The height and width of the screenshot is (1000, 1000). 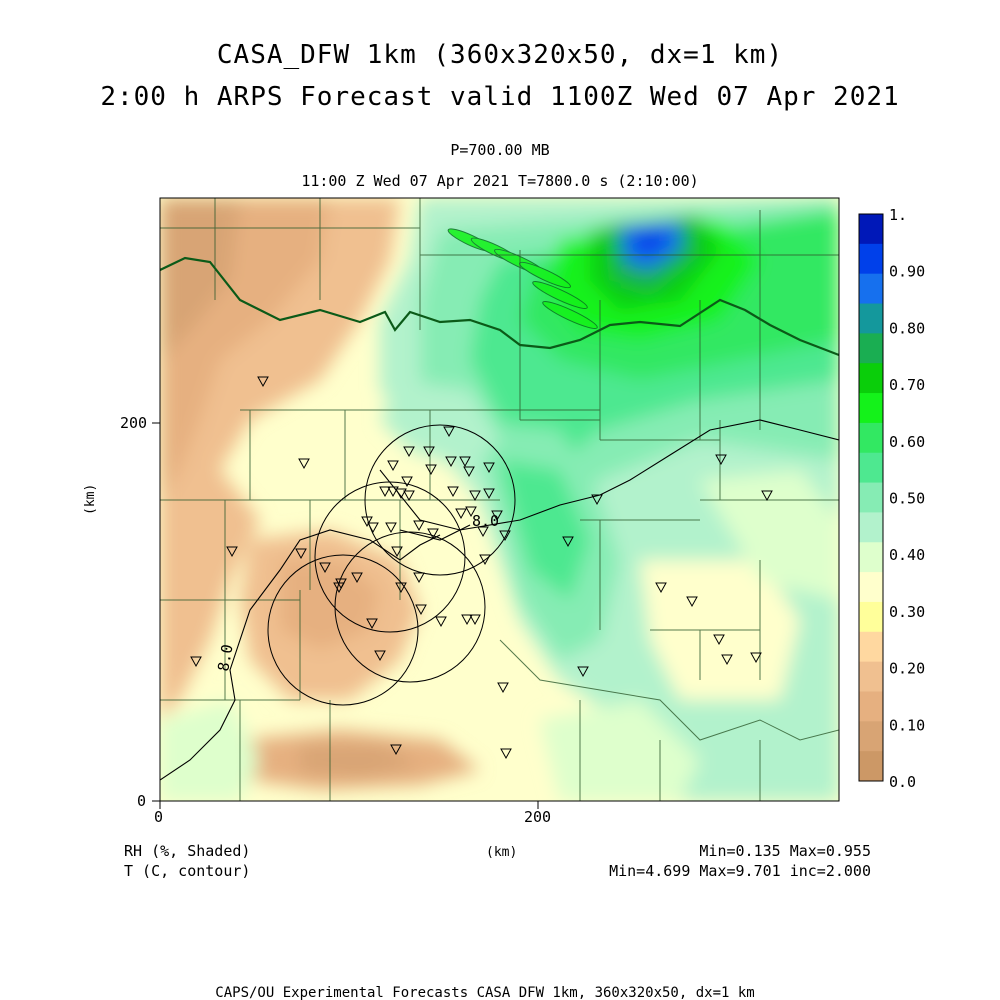 What do you see at coordinates (907, 555) in the screenshot?
I see `legend-label: 0.40` at bounding box center [907, 555].